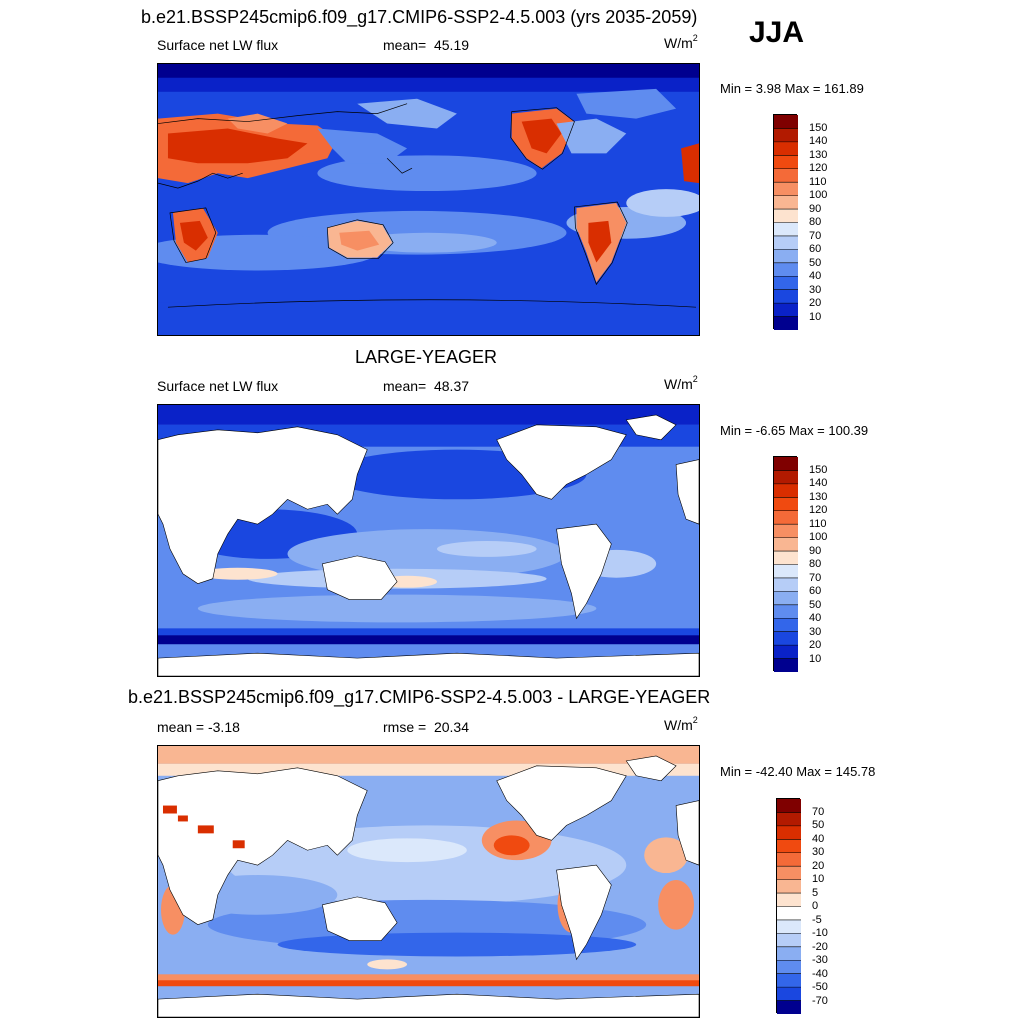 The width and height of the screenshot is (1024, 1024). I want to click on panel3-rmse: rmse = 20.34, so click(426, 727).